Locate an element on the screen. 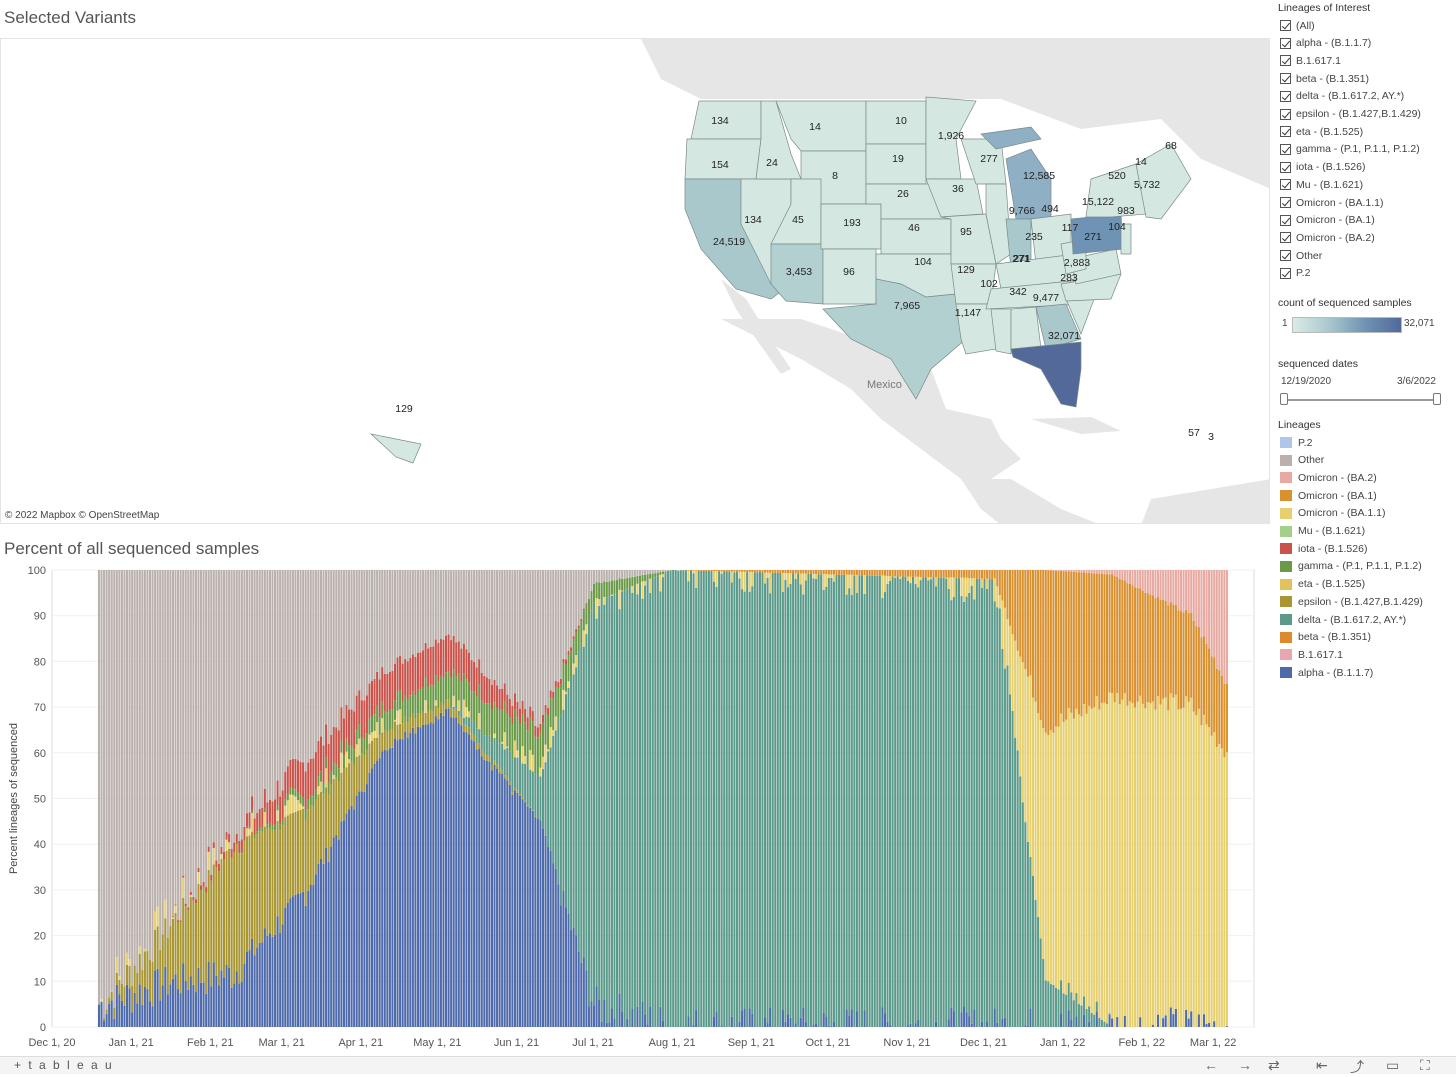 This screenshot has height=1077, width=1456. state-value-label: 46 is located at coordinates (914, 228).